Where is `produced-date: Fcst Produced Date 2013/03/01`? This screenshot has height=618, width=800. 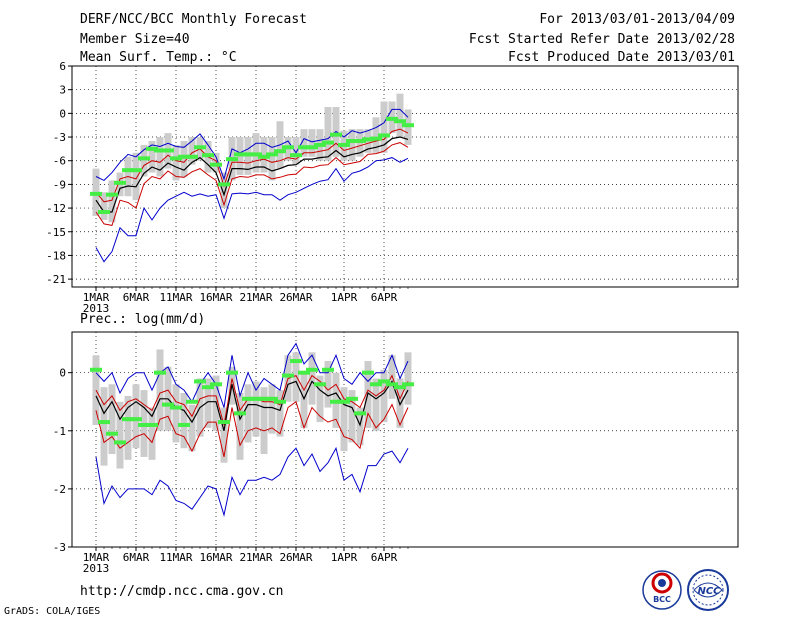
produced-date: Fcst Produced Date 2013/03/01 is located at coordinates (621, 57).